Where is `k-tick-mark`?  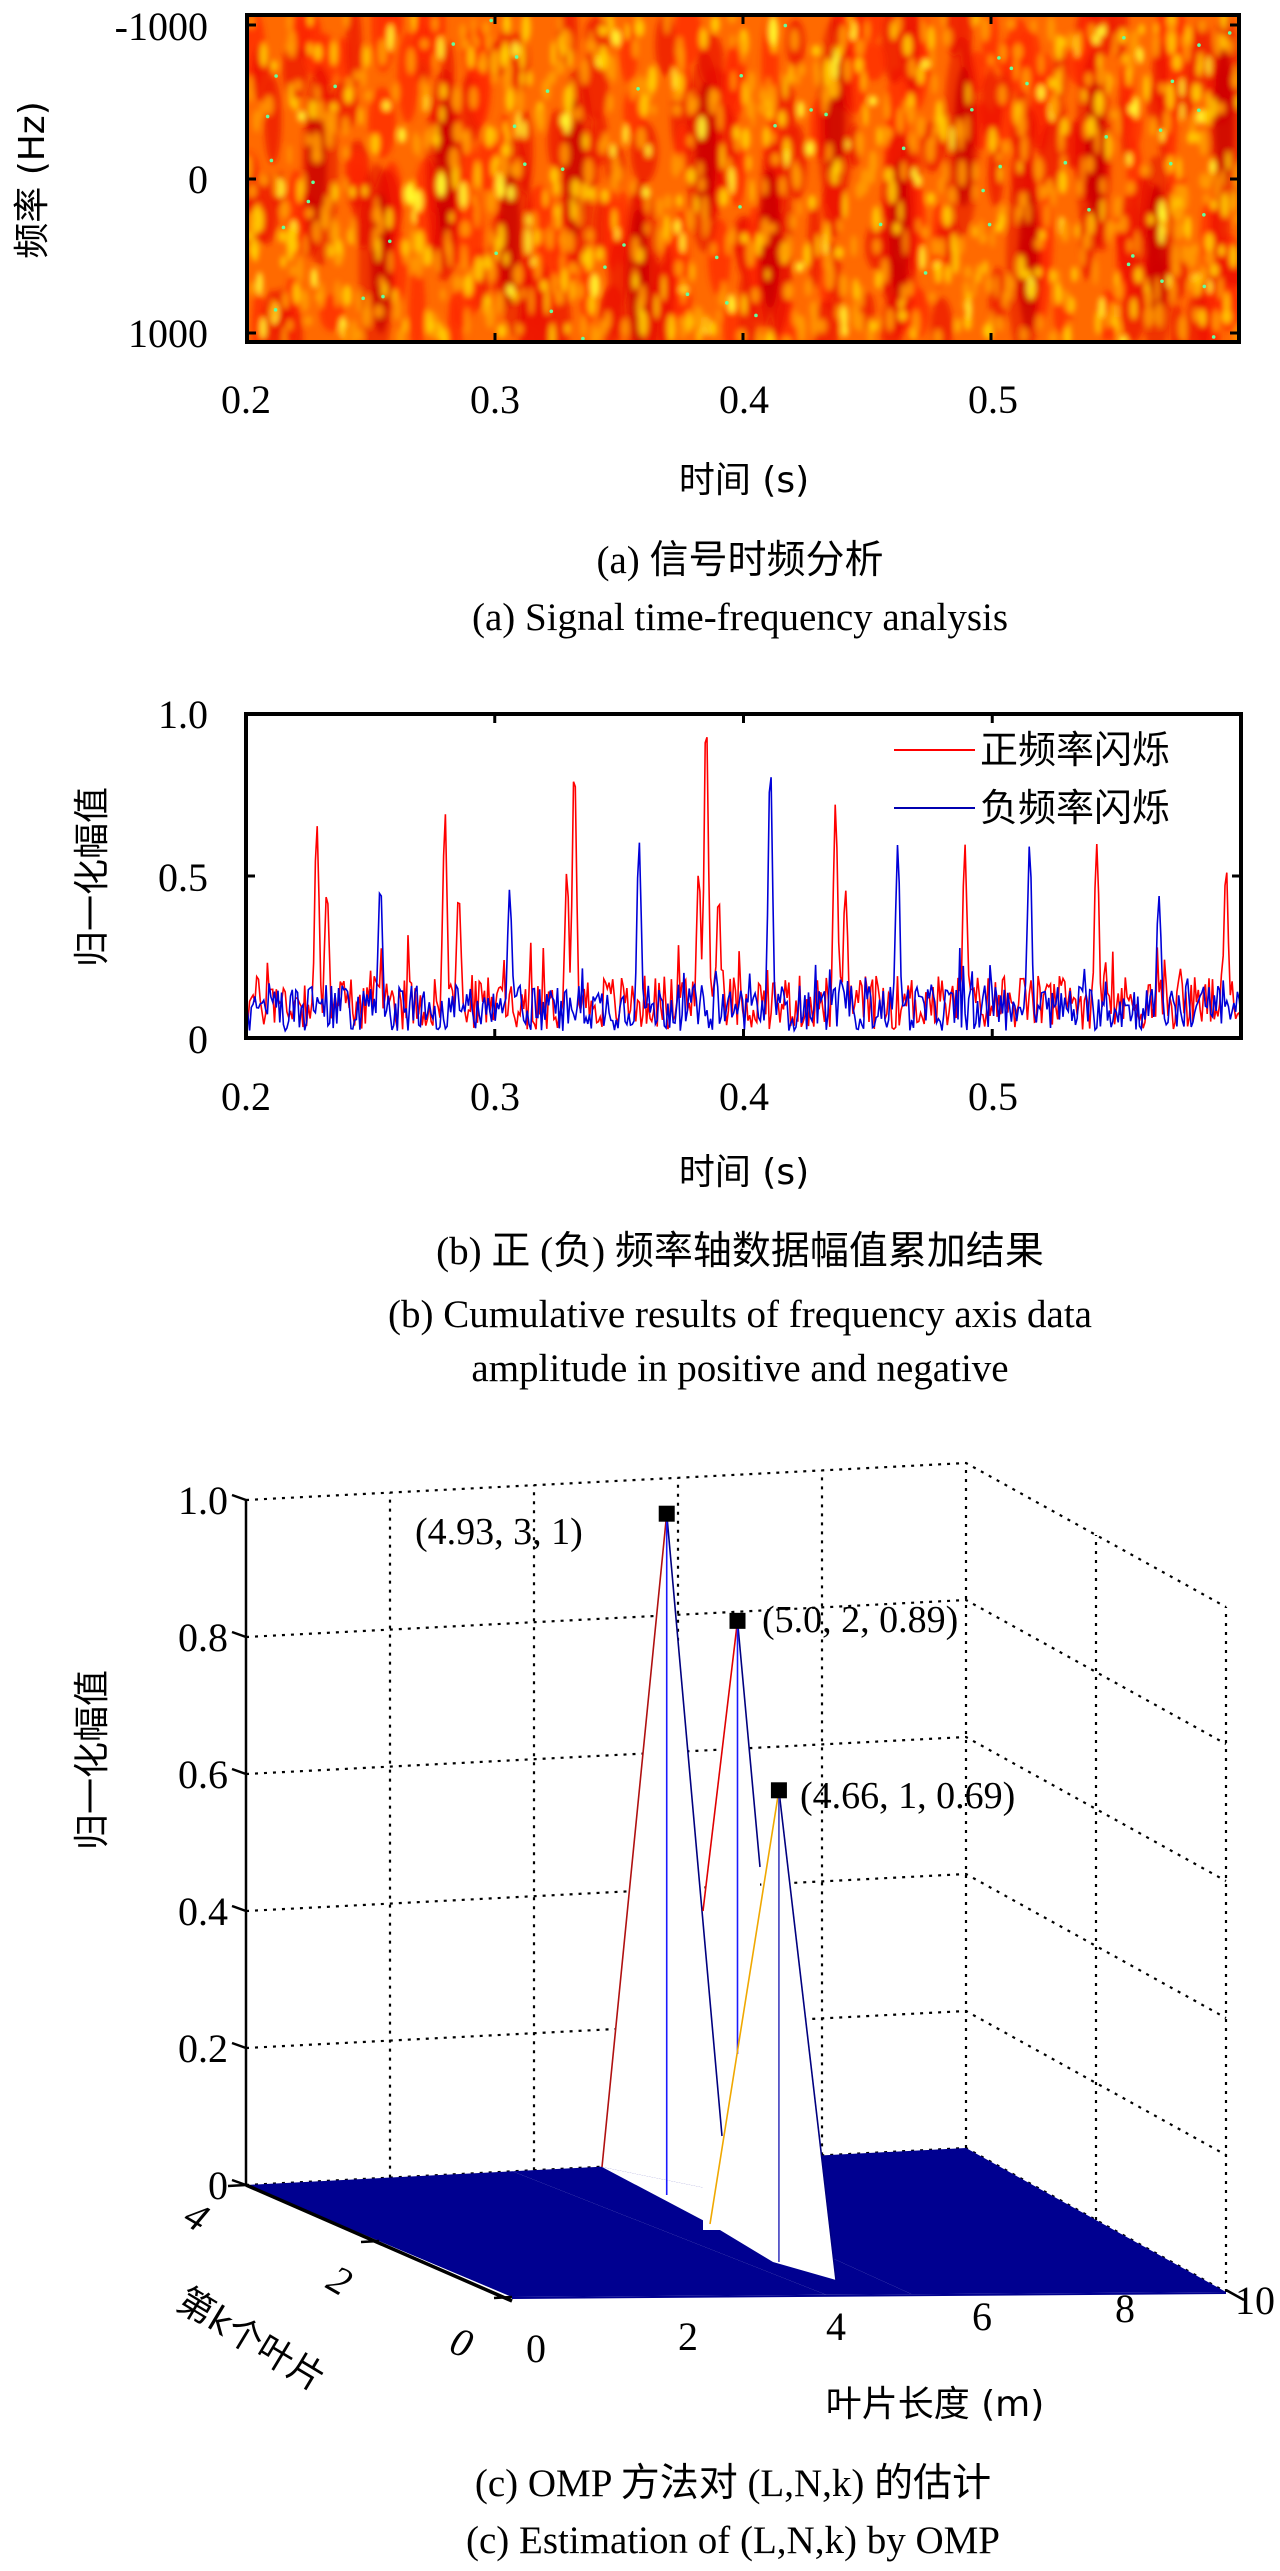 k-tick-mark is located at coordinates (237, 2185).